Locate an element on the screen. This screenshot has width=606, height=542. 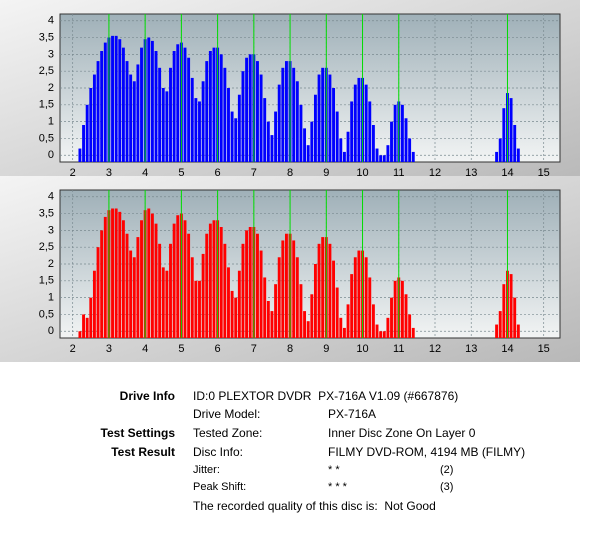
peak-stars: * * * is located at coordinates (337, 487).